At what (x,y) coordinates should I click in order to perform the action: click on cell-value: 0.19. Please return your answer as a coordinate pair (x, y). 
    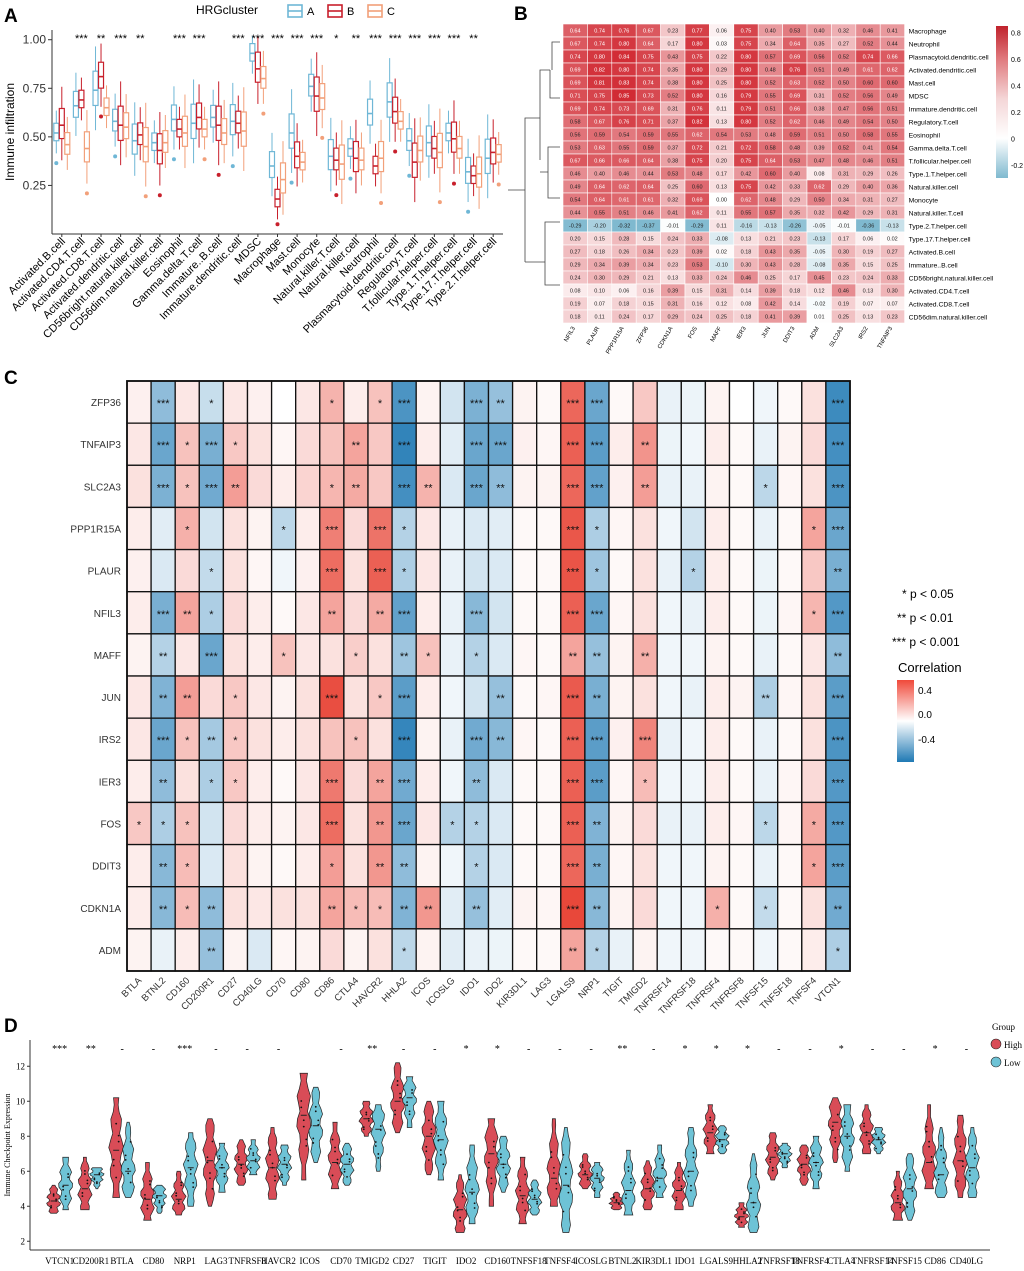
    Looking at the image, I should click on (868, 253).